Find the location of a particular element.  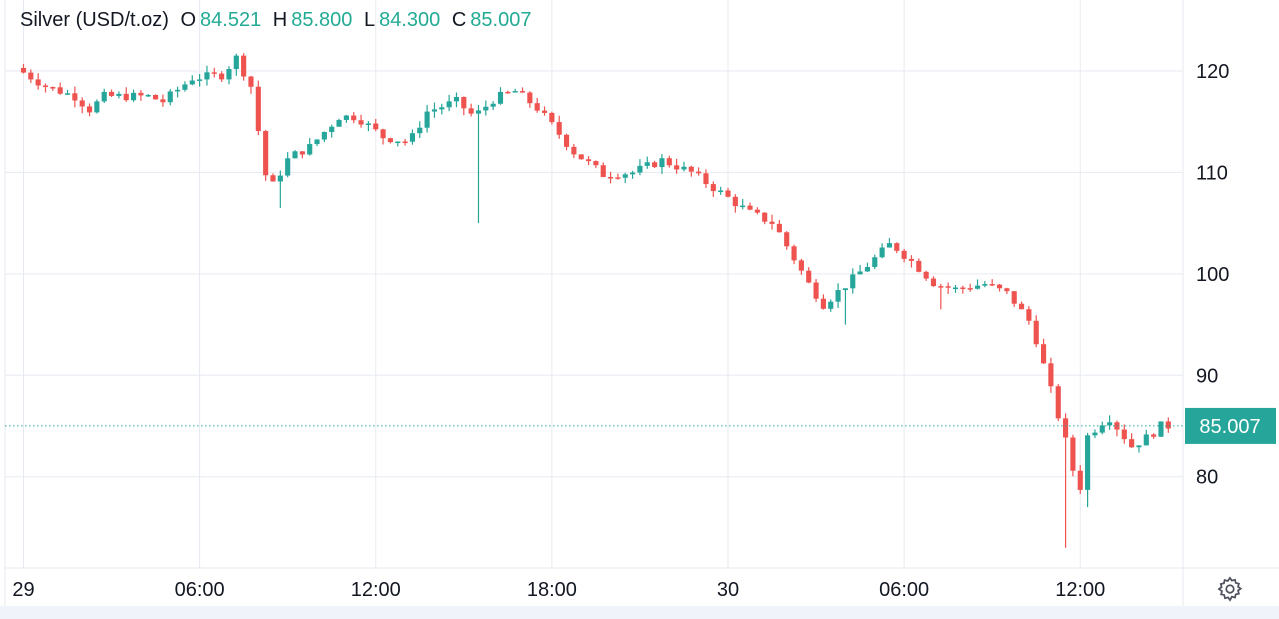

price-tick-label: 100 is located at coordinates (1212, 275).